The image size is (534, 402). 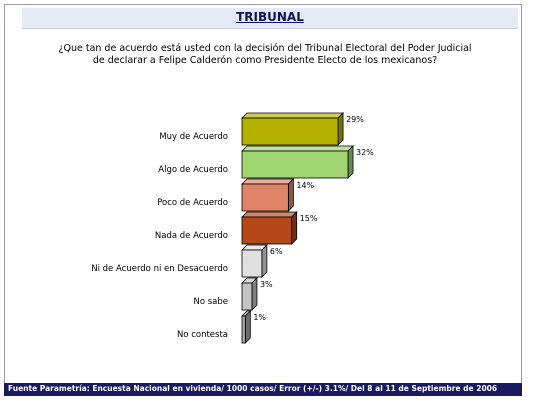 I want to click on category-label: No sabe, so click(x=210, y=302).